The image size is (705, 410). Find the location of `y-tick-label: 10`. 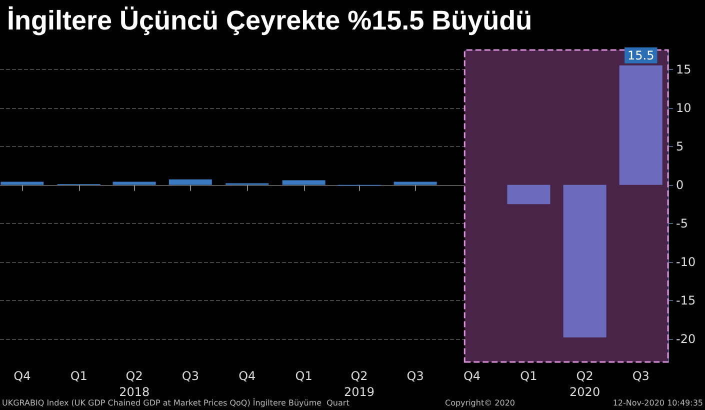

y-tick-label: 10 is located at coordinates (684, 107).